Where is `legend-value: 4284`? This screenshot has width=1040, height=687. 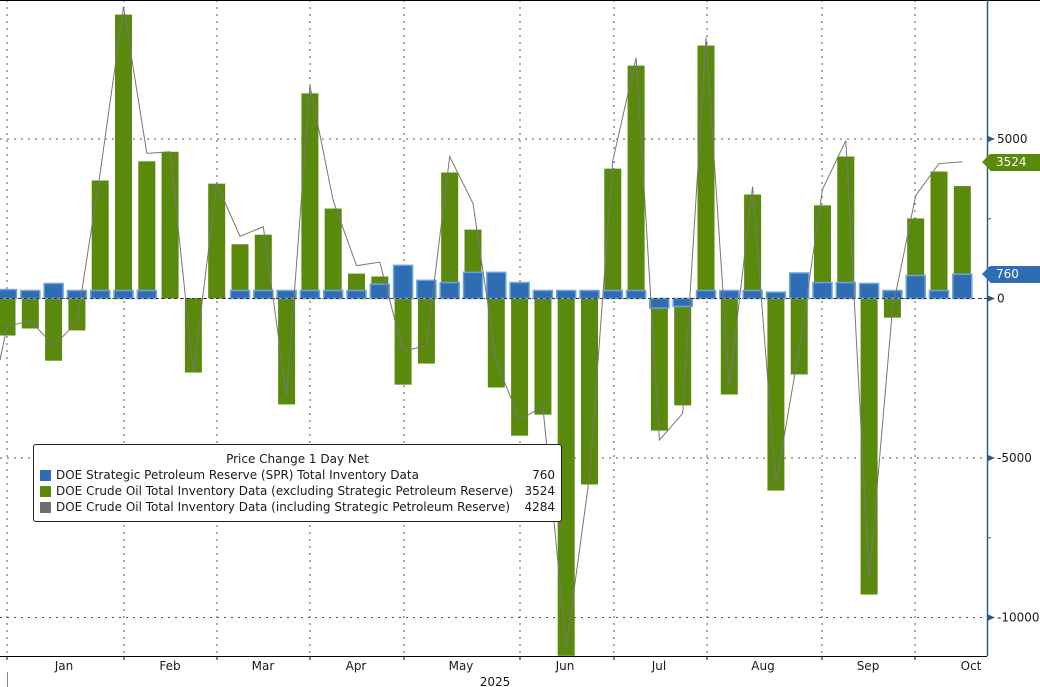
legend-value: 4284 is located at coordinates (539, 507).